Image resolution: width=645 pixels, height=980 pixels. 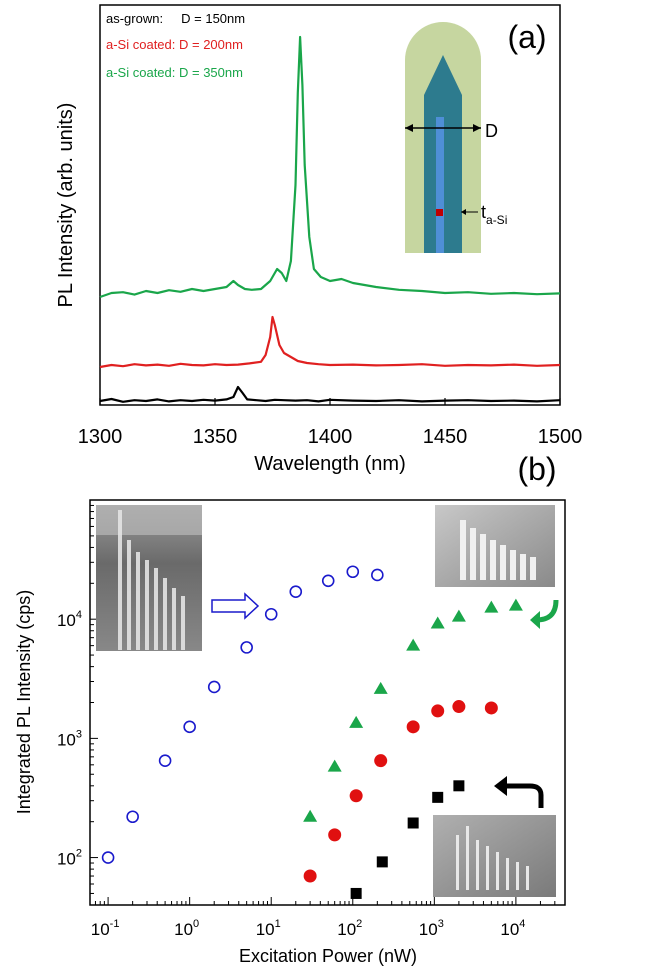 What do you see at coordinates (69, 619) in the screenshot?
I see `b-ytick-label: 10⁴` at bounding box center [69, 619].